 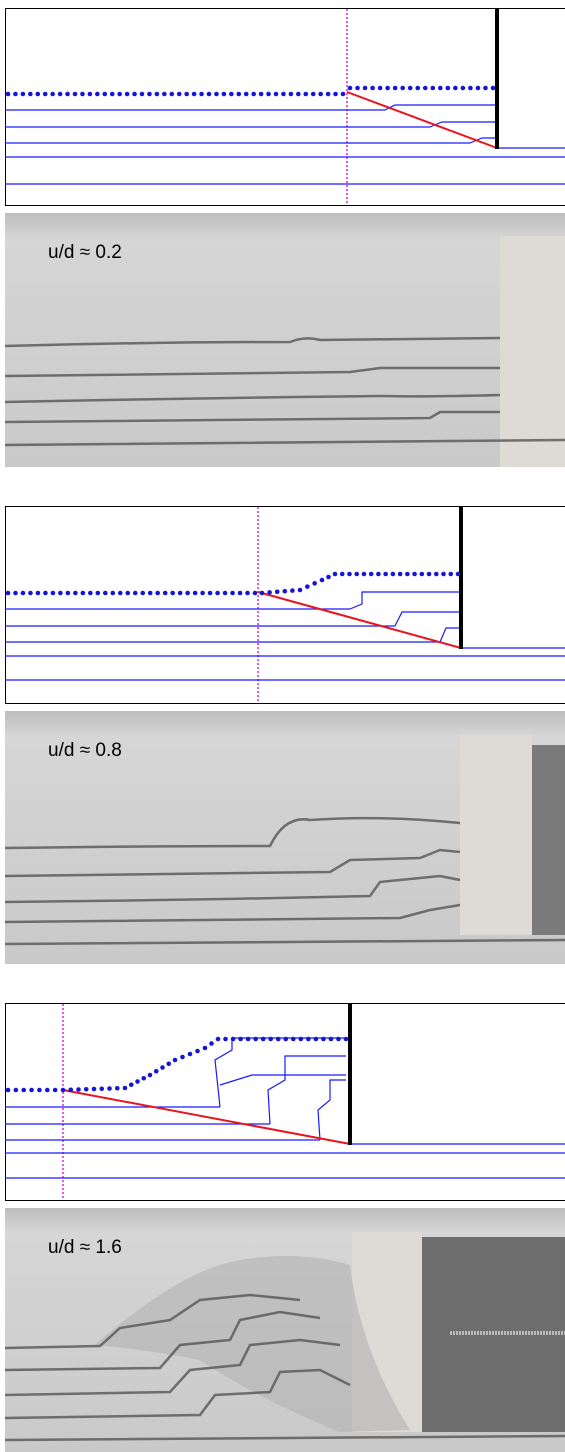 I want to click on frame, so click(x=285, y=1102).